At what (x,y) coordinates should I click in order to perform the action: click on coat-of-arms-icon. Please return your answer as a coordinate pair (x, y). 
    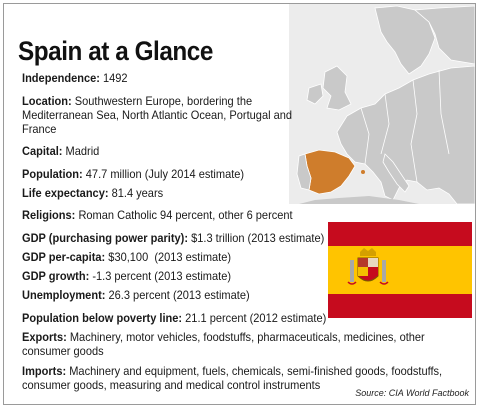
    Looking at the image, I should click on (368, 266).